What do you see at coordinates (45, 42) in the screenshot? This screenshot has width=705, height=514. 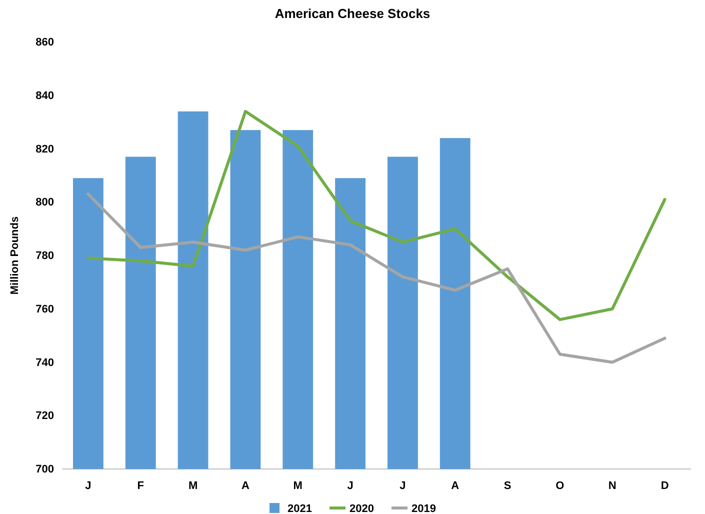 I see `y-tick-label: 860` at bounding box center [45, 42].